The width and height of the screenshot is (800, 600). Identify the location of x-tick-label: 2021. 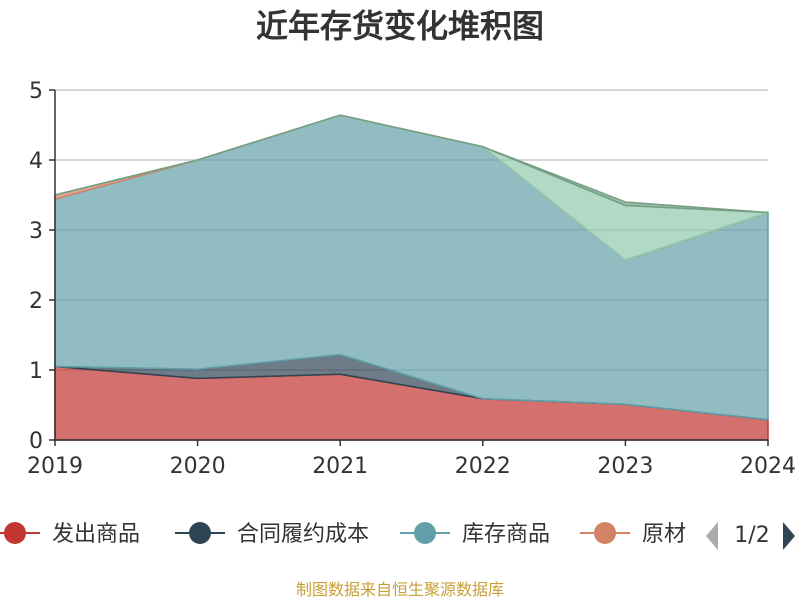
(340, 466).